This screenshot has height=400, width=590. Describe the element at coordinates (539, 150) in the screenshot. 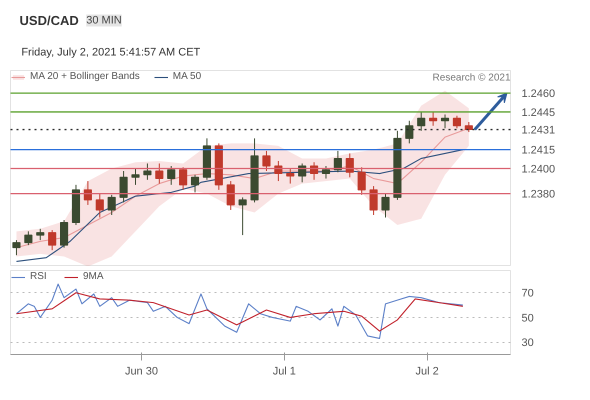

I see `y-tick-label: 1.2415` at that location.